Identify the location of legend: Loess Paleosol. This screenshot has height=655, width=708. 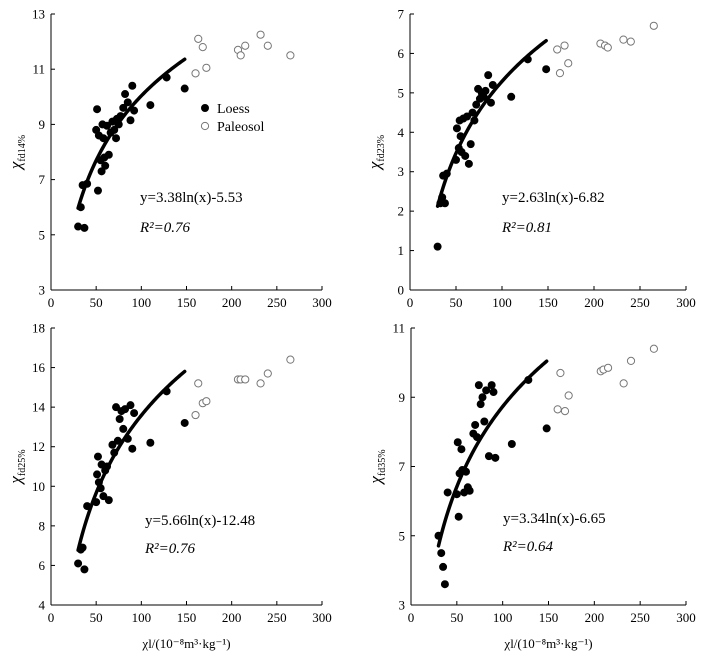
(232, 118).